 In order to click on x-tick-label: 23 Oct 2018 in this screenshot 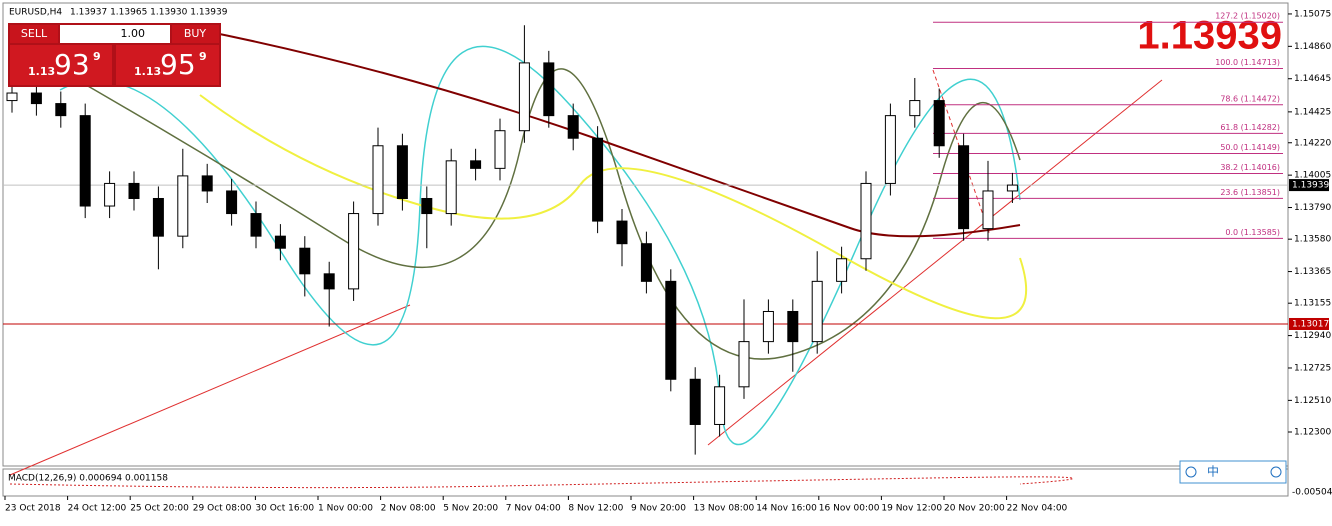, I will do `click(33, 509)`.